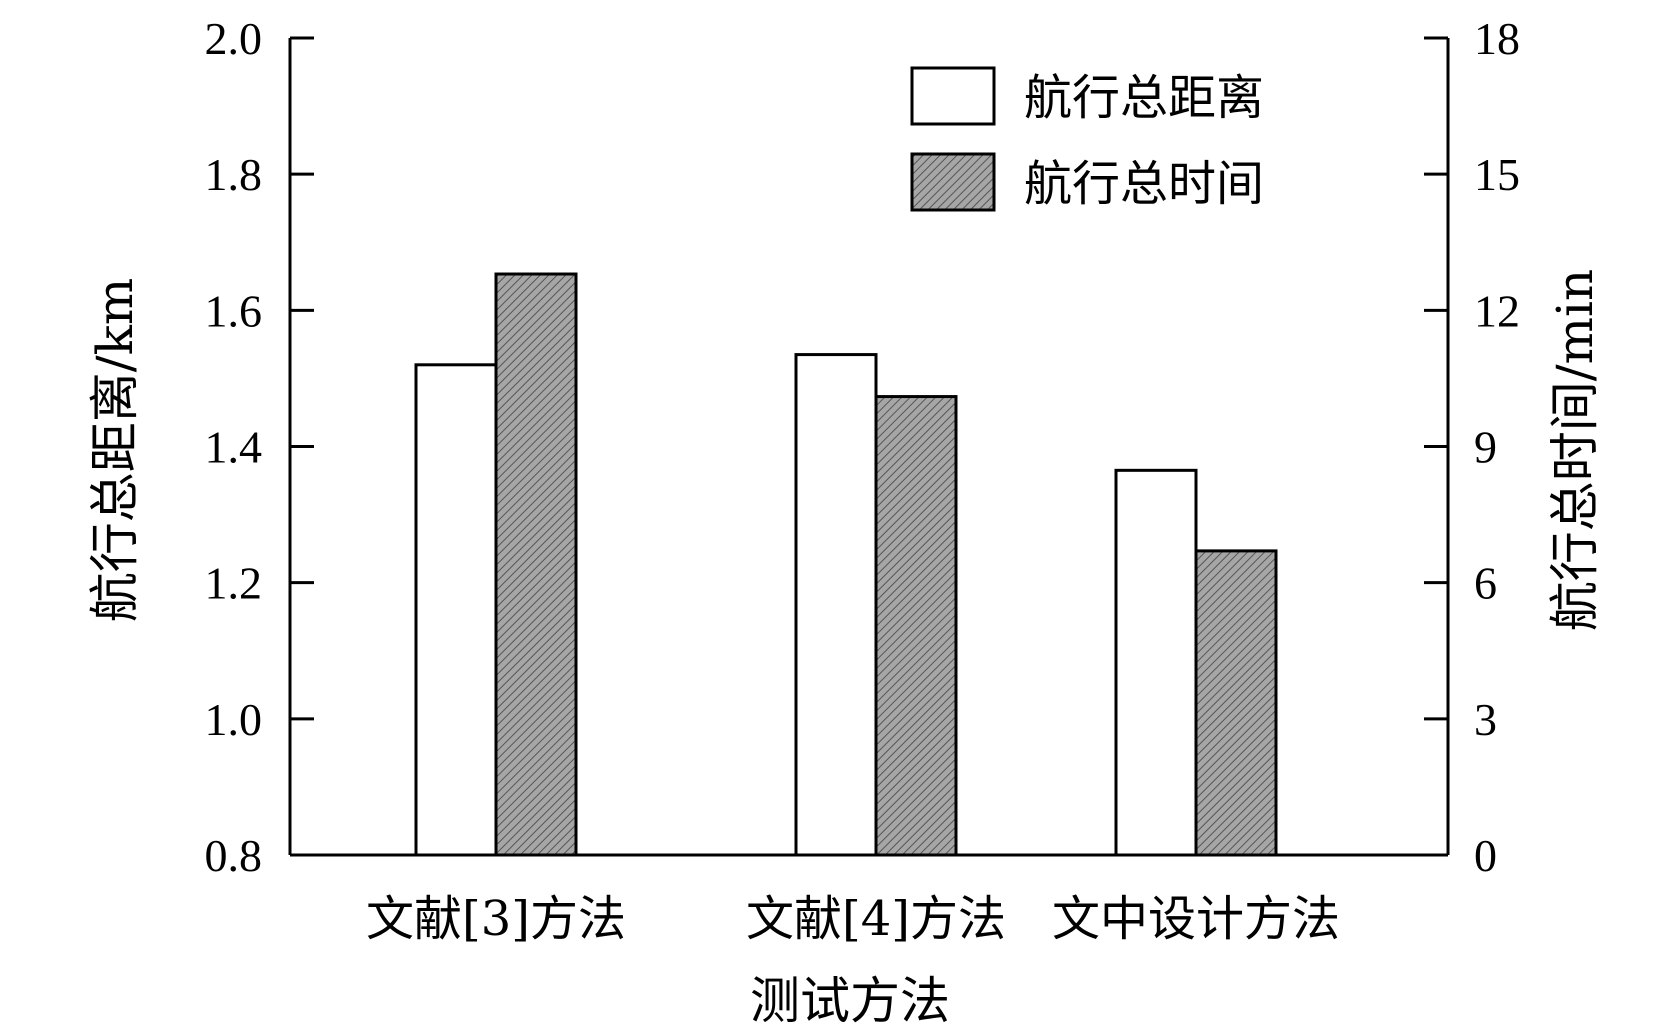 This screenshot has width=1654, height=1034. Describe the element at coordinates (234, 174) in the screenshot. I see `y-left-tick-label-5: 1.8` at that location.